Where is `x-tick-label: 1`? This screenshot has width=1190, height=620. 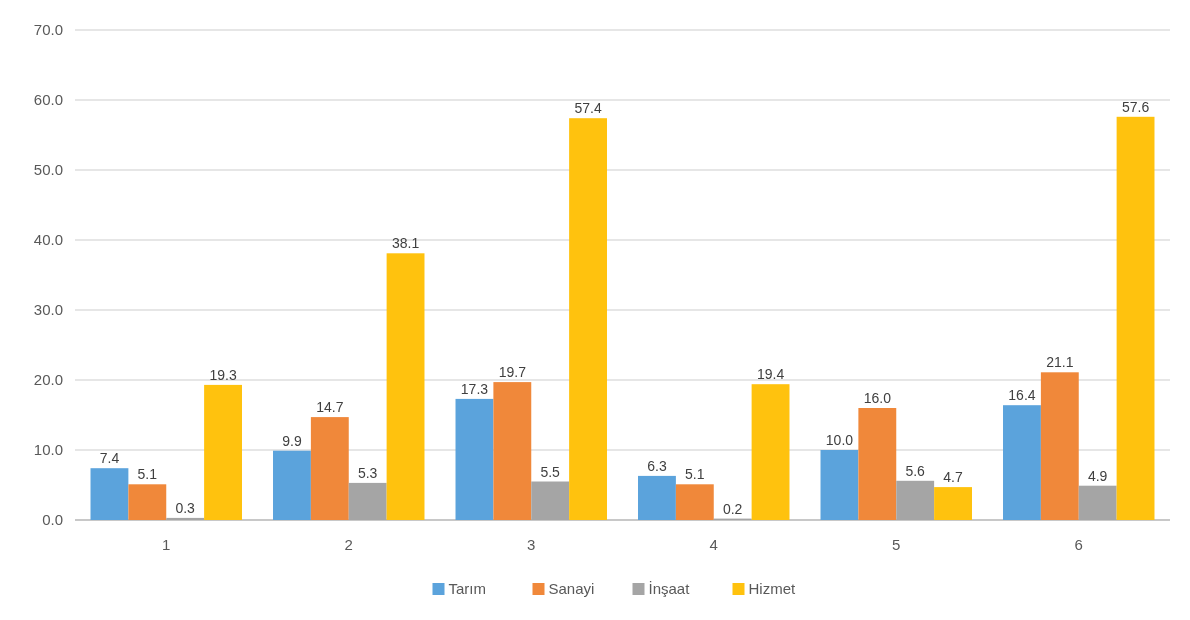 x-tick-label: 1 is located at coordinates (166, 544).